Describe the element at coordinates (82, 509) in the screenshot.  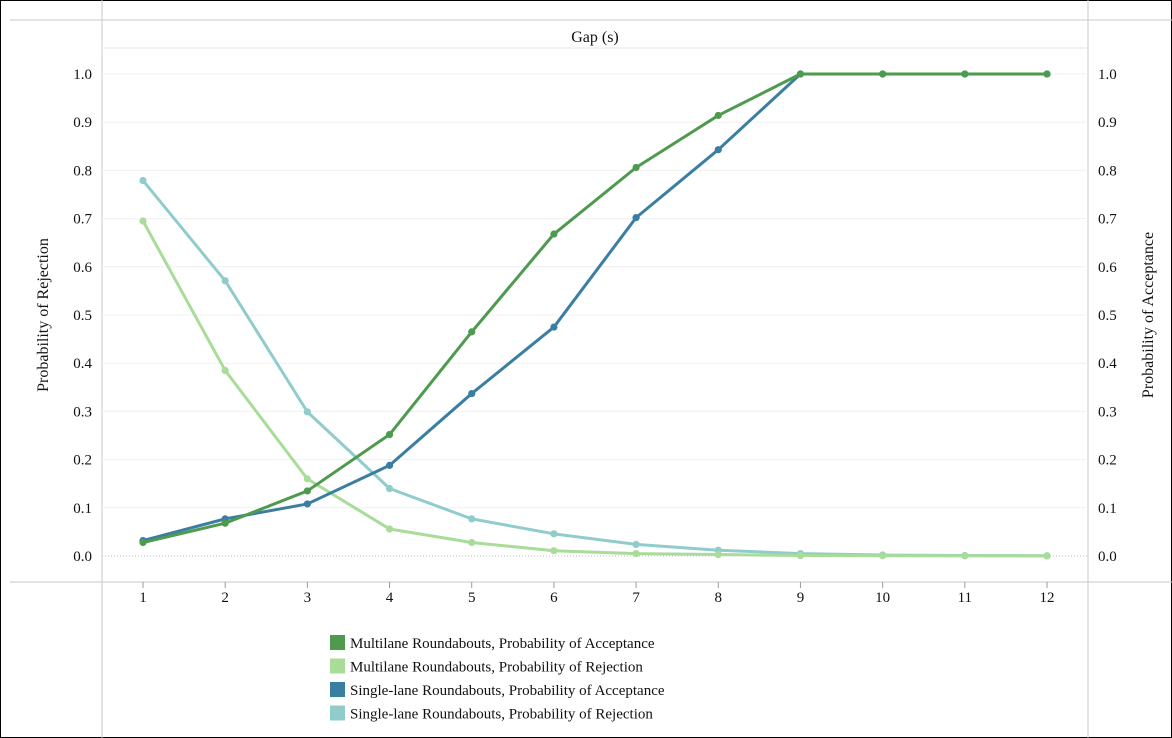
I see `y-tick-label-left: 0.1` at that location.